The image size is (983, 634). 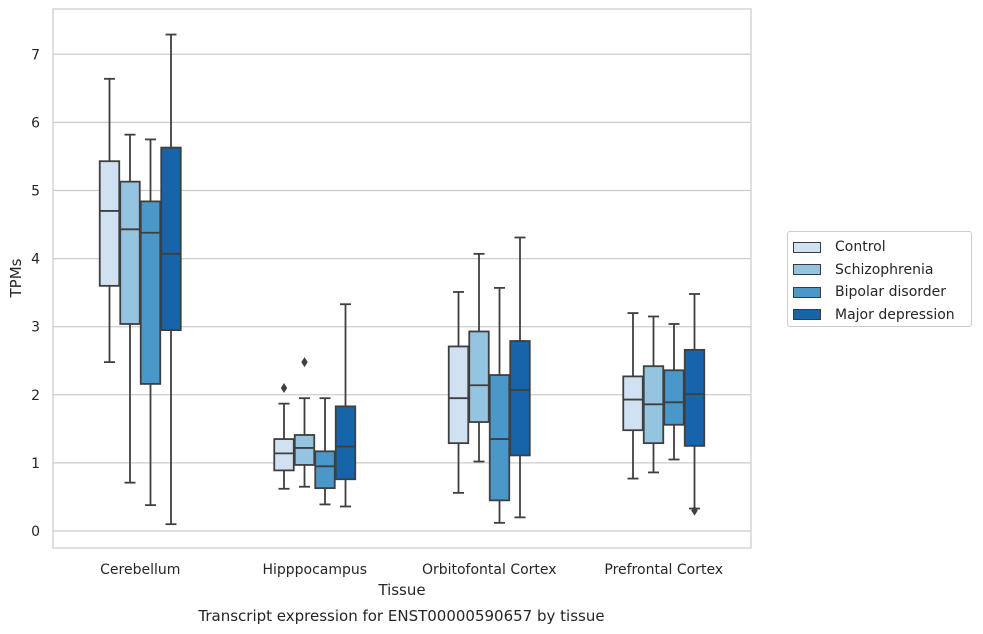 What do you see at coordinates (401, 590) in the screenshot?
I see `x-axis-label: Tissue` at bounding box center [401, 590].